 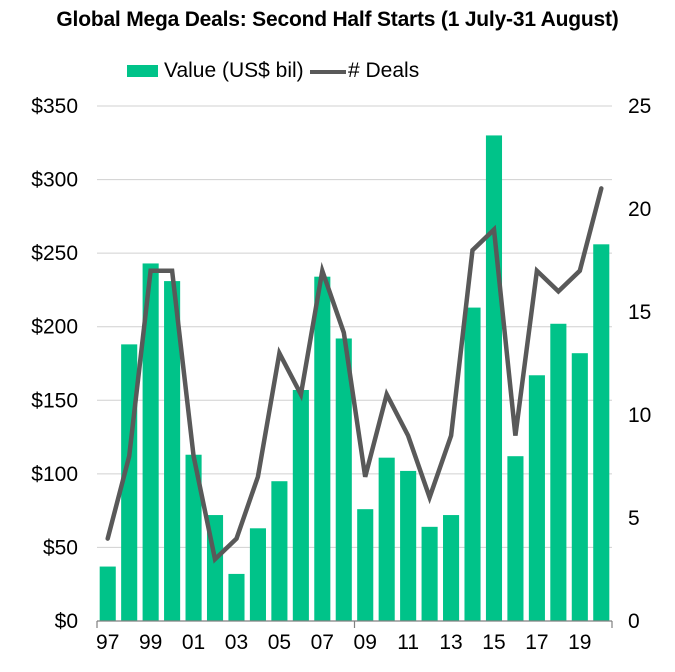 I want to click on legend-bar-label: Value (US$ bil), so click(x=234, y=70).